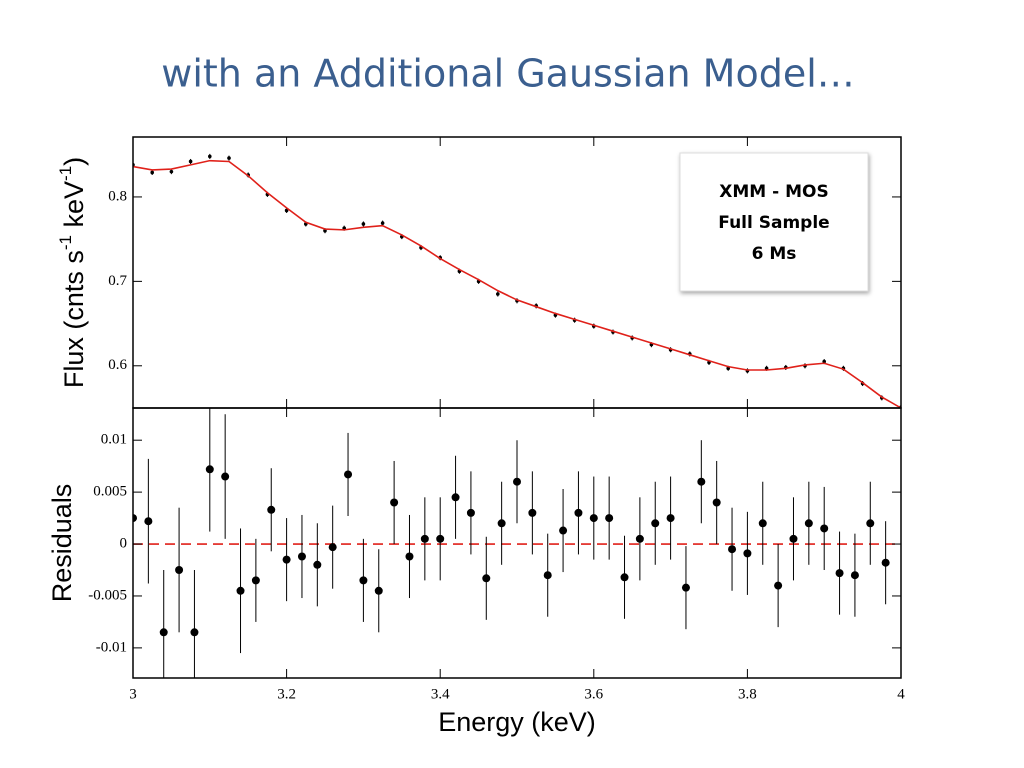 The image size is (1024, 768). I want to click on x-tick-label: 3.8, so click(747, 694).